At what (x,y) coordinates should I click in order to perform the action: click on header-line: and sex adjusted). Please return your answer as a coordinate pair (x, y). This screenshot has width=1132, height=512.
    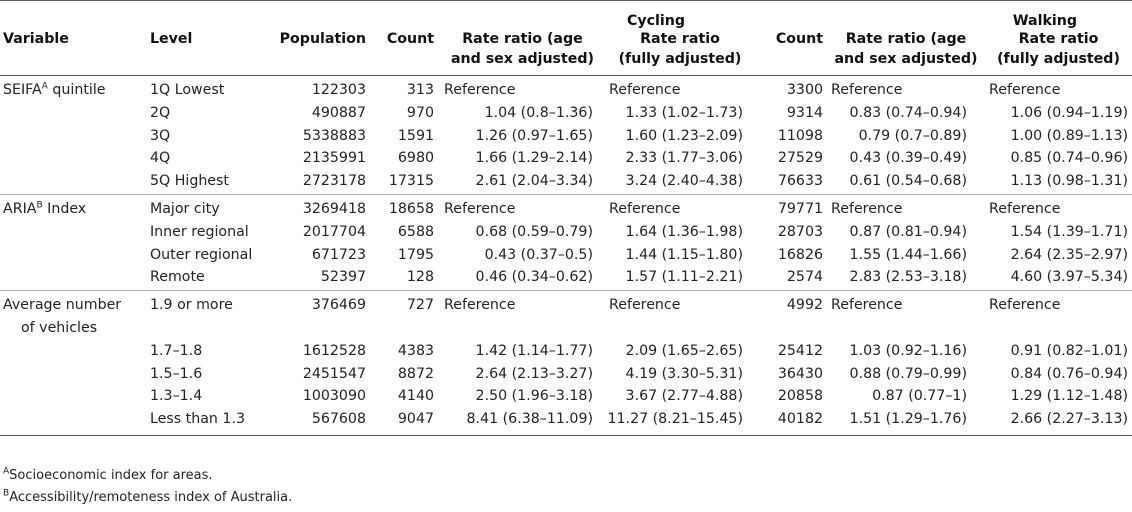
    Looking at the image, I should click on (906, 59).